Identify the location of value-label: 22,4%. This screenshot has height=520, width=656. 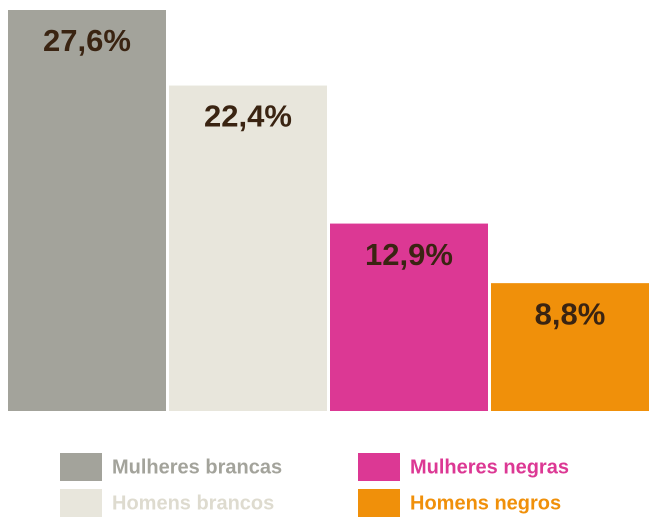
(248, 116).